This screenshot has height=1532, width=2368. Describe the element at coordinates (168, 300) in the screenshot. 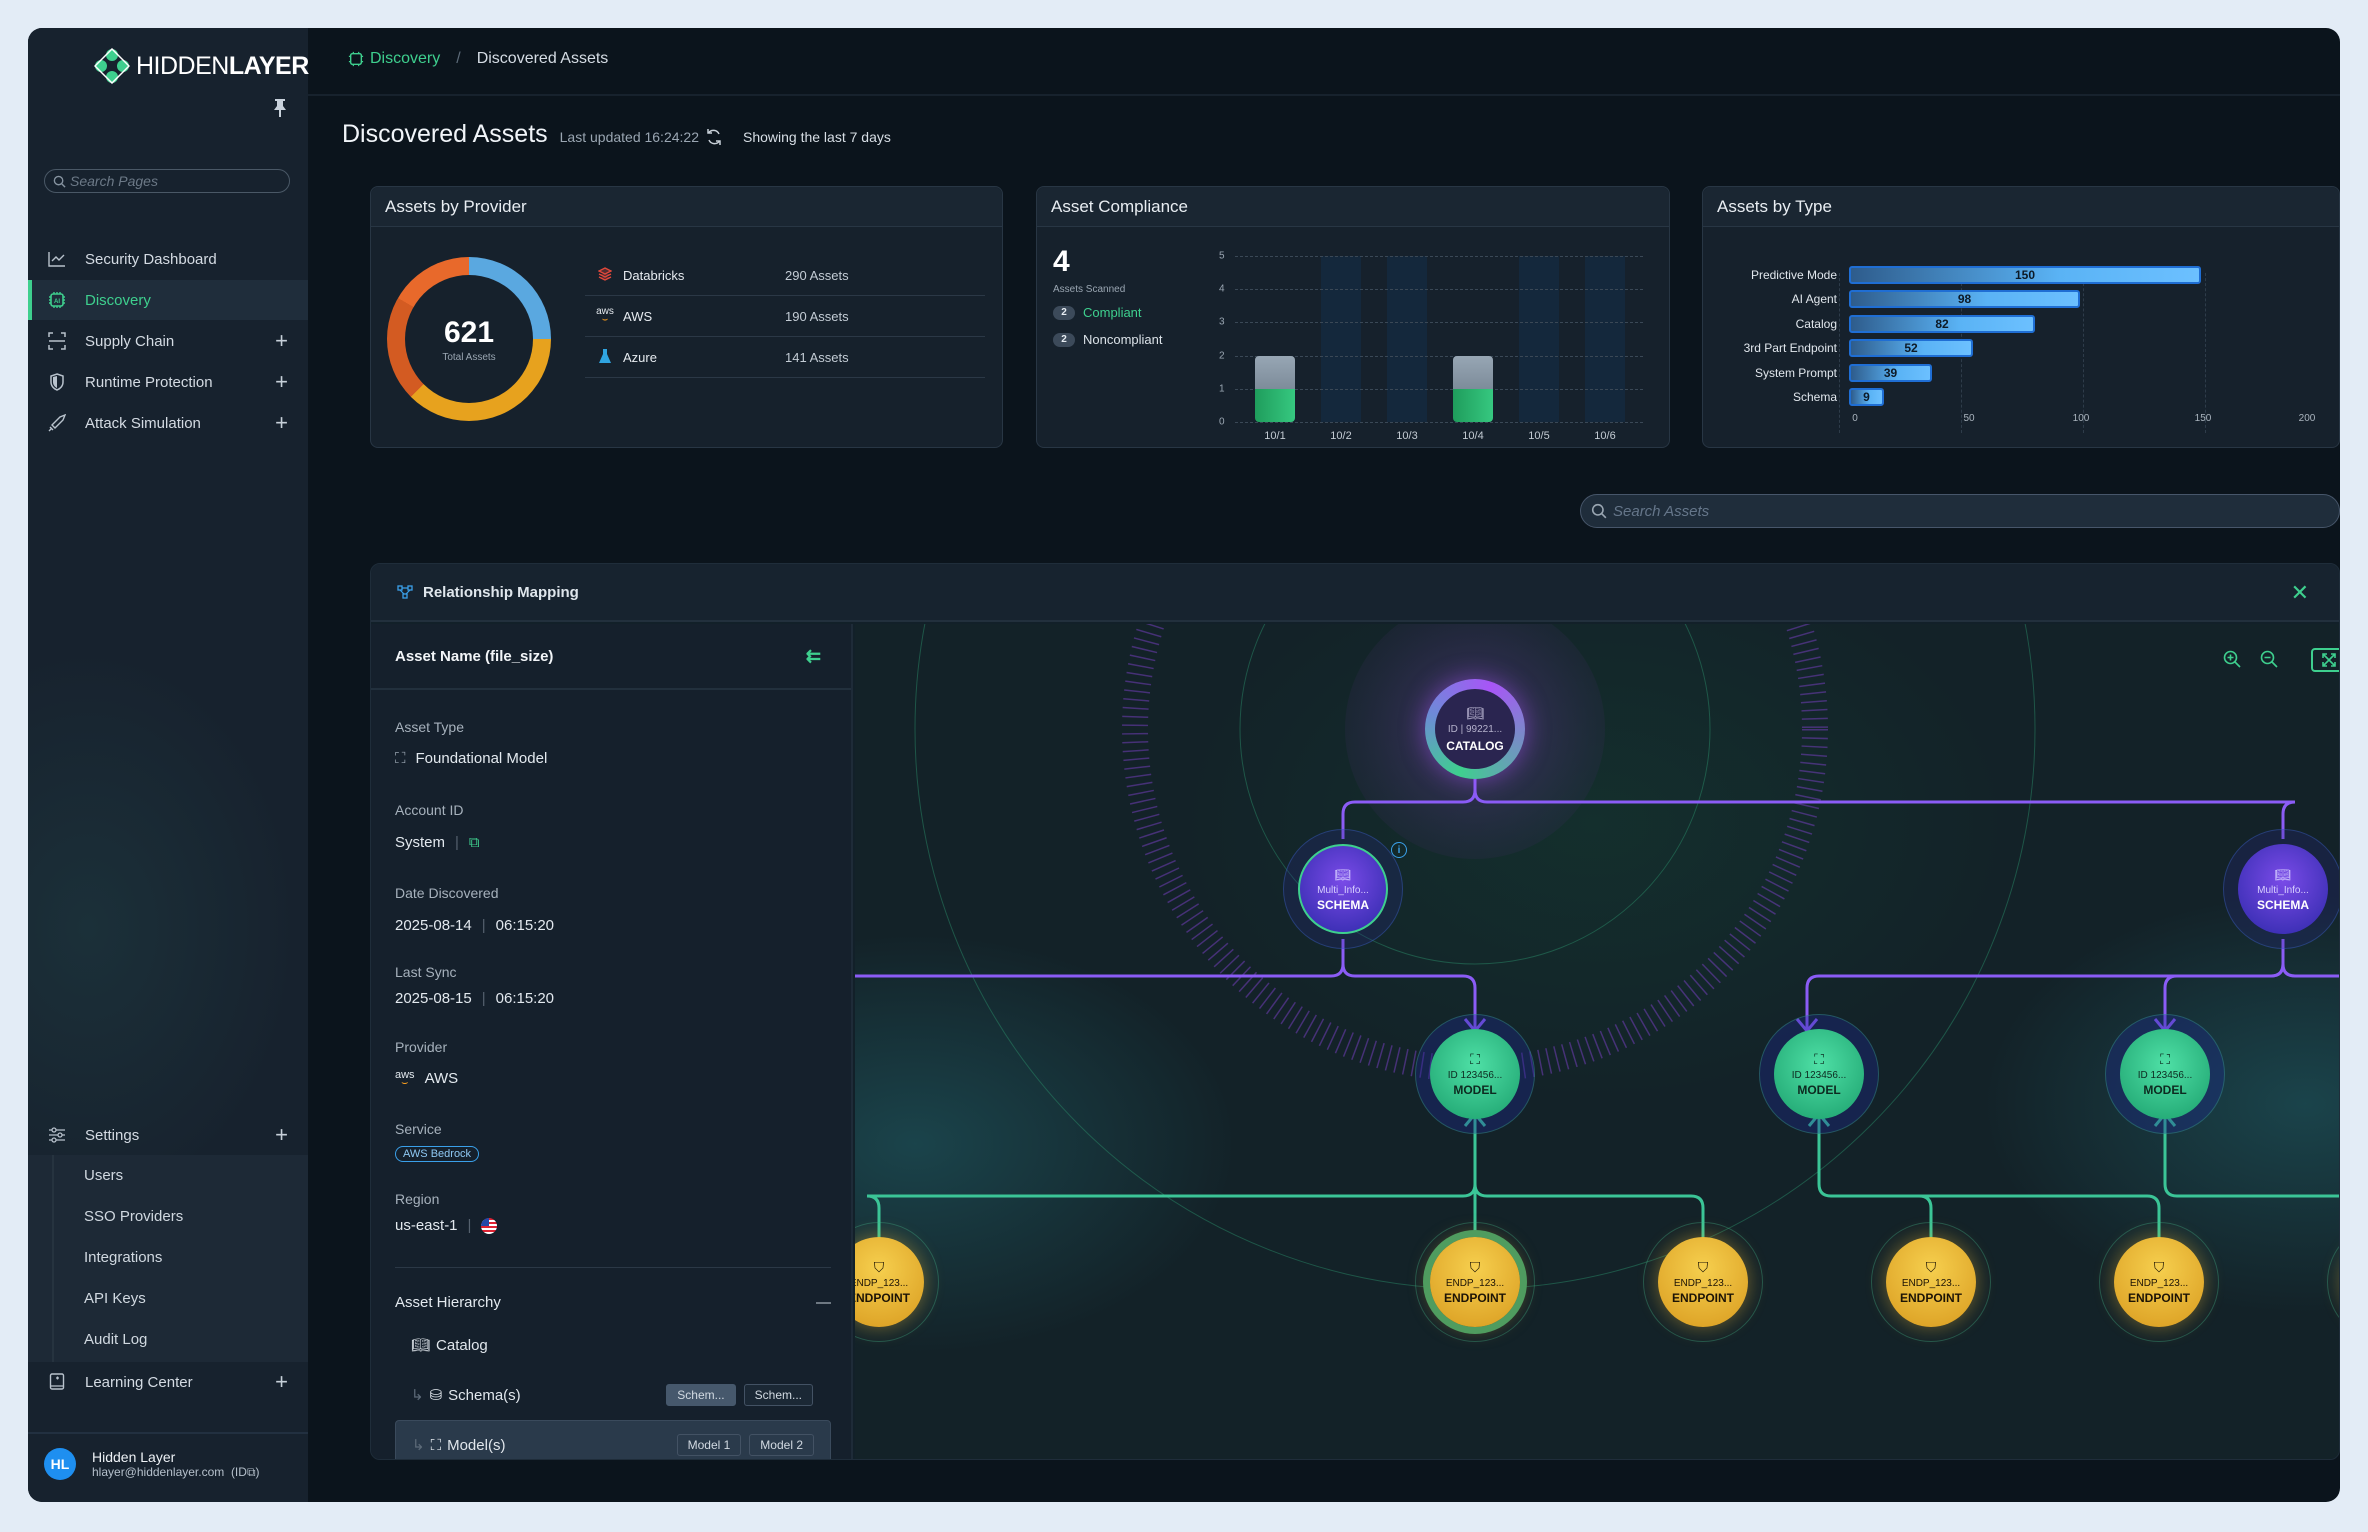

I see `sidebar-item-discovery: AI Discovery` at that location.